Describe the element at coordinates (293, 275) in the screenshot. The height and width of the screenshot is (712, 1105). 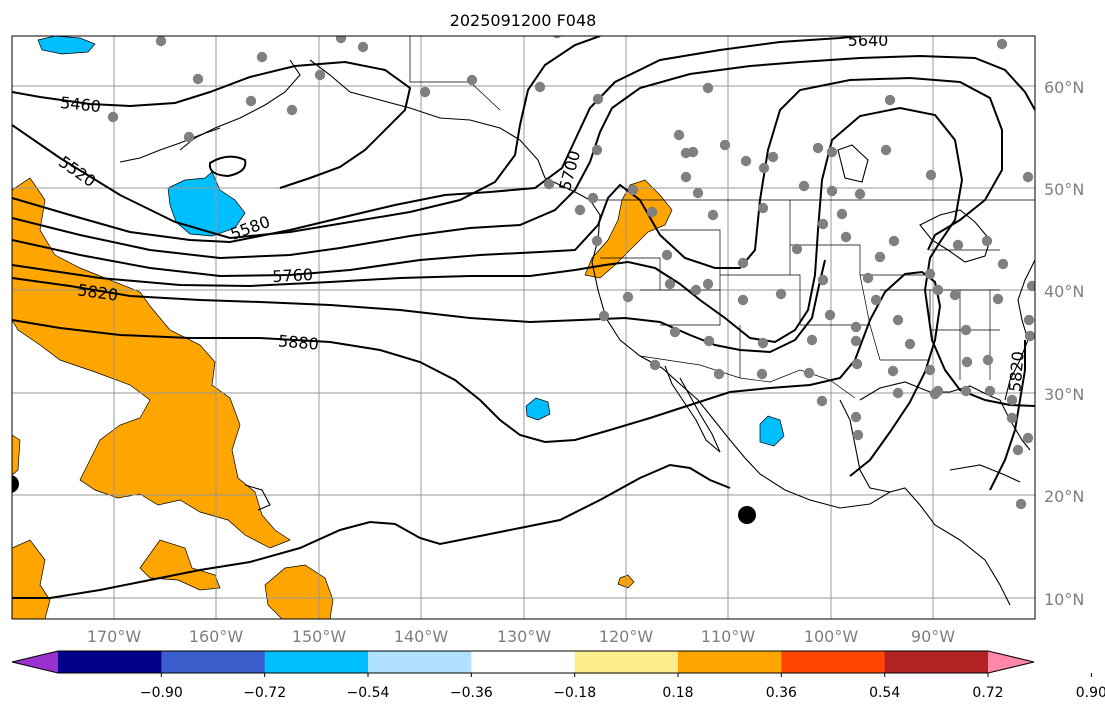
I see `contour-label-5760: 5760` at that location.